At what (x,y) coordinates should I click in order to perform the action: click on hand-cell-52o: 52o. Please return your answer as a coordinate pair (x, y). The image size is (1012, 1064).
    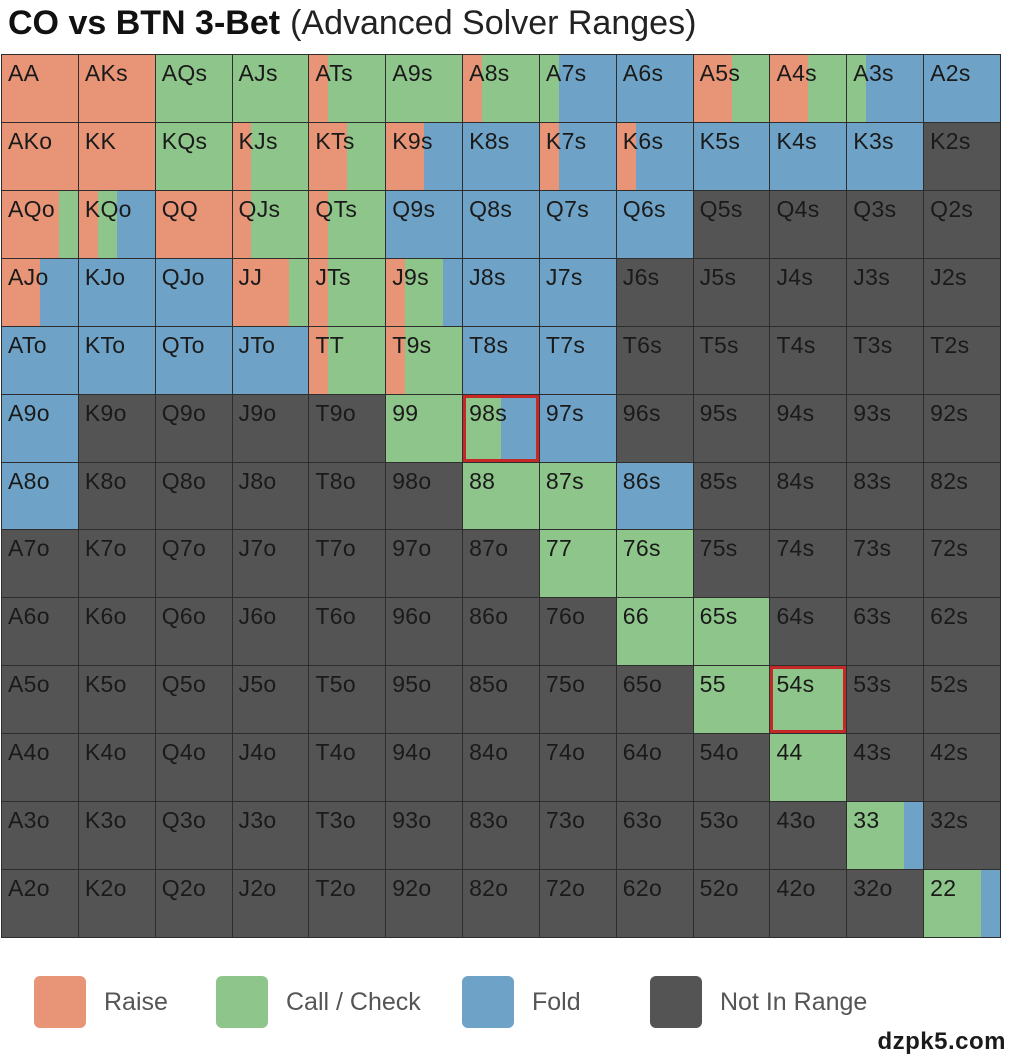
    Looking at the image, I should click on (731, 903).